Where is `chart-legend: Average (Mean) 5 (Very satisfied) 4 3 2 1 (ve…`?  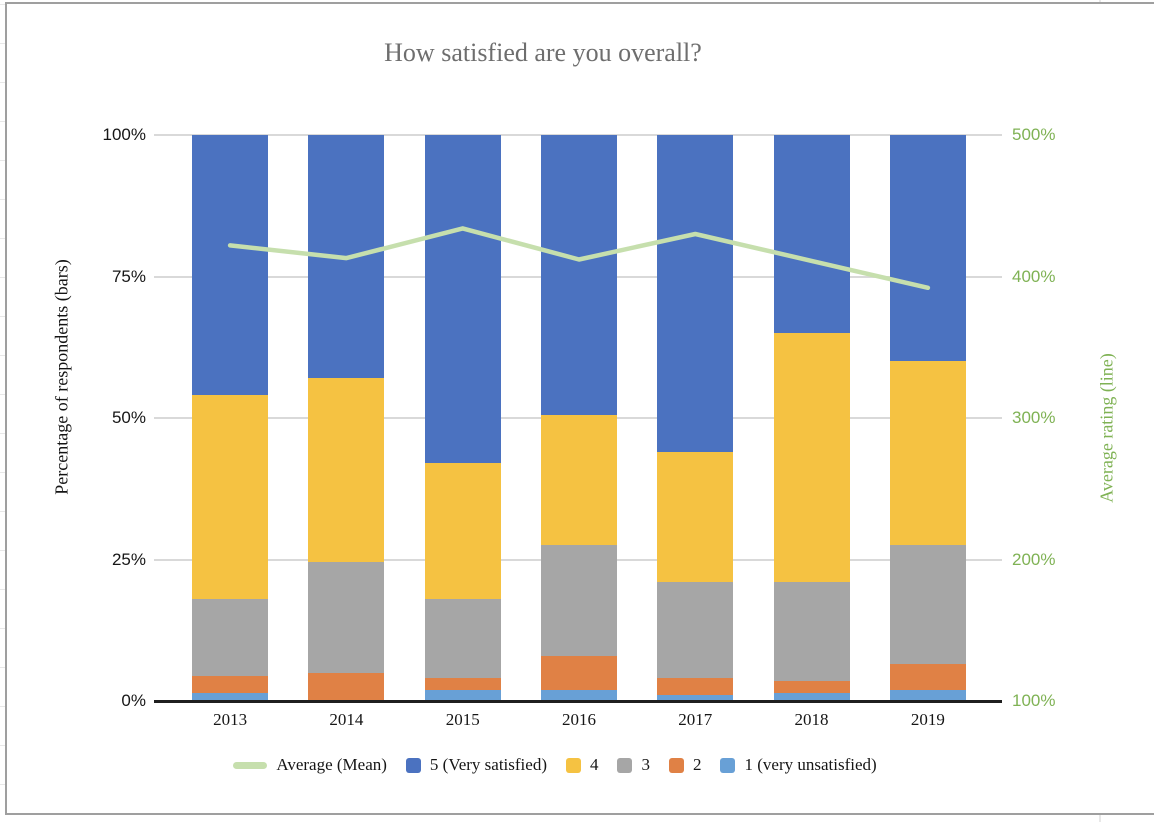
chart-legend: Average (Mean) 5 (Very satisfied) 4 3 2 1 (ve… is located at coordinates (555, 765).